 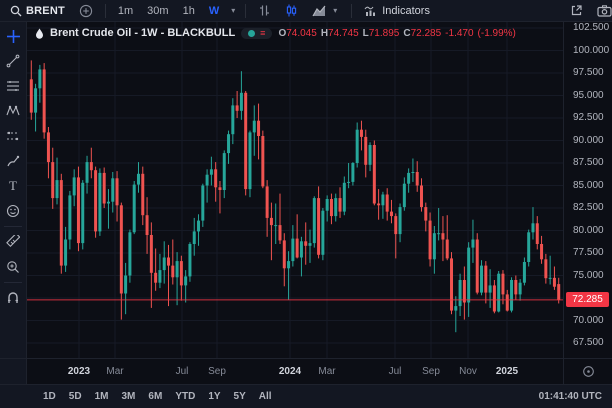 I want to click on drawing-toolbar: T, so click(x=13, y=190).